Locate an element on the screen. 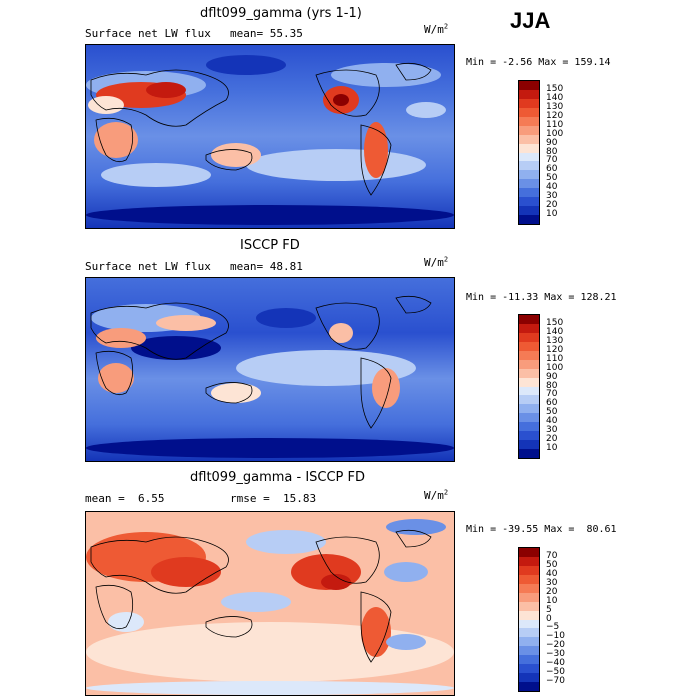 The image size is (700, 700). panel-2-colorbar is located at coordinates (529, 386).